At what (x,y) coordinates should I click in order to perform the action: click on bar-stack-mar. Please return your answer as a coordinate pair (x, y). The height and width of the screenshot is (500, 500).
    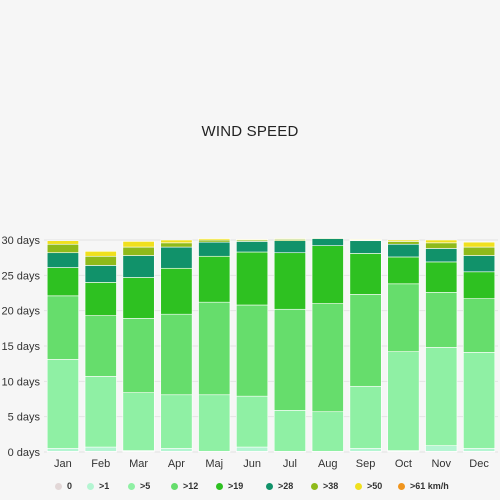
    Looking at the image, I should click on (138, 347).